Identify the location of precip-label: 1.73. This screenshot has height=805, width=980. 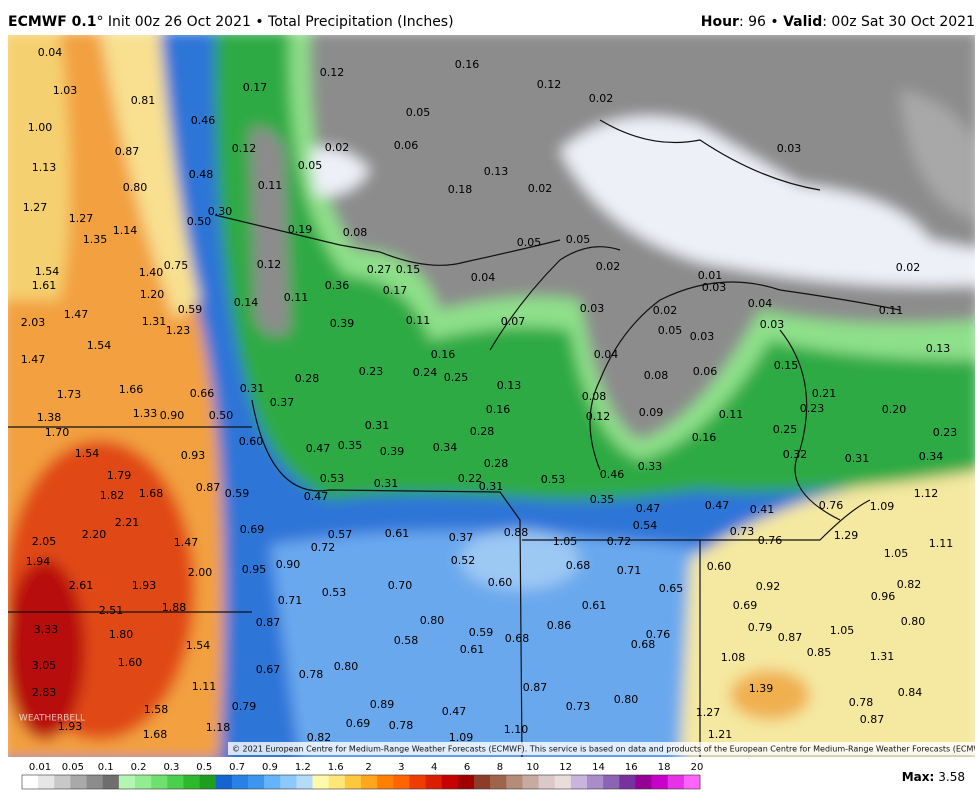
(69, 394).